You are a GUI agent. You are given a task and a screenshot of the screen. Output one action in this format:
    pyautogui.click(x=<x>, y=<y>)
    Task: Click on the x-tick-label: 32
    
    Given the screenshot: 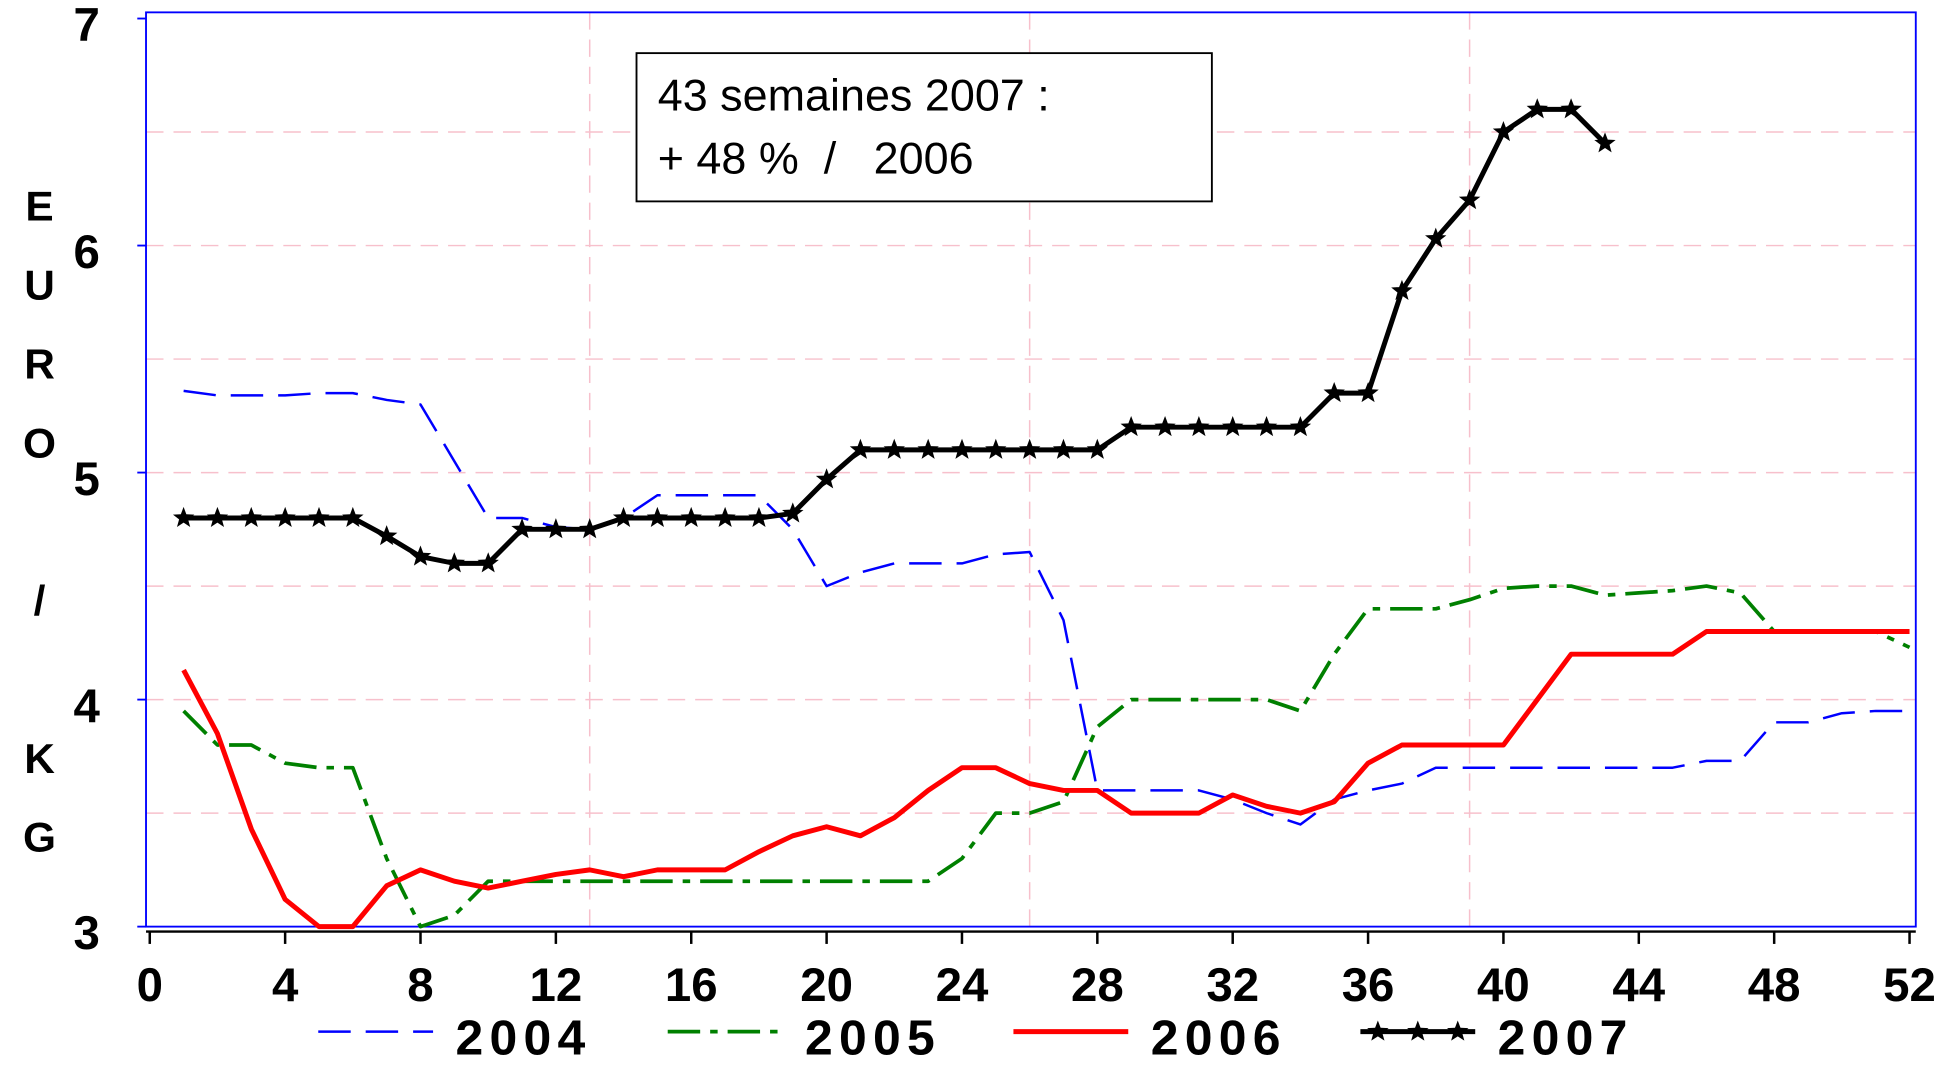 What is the action you would take?
    pyautogui.click(x=1232, y=984)
    